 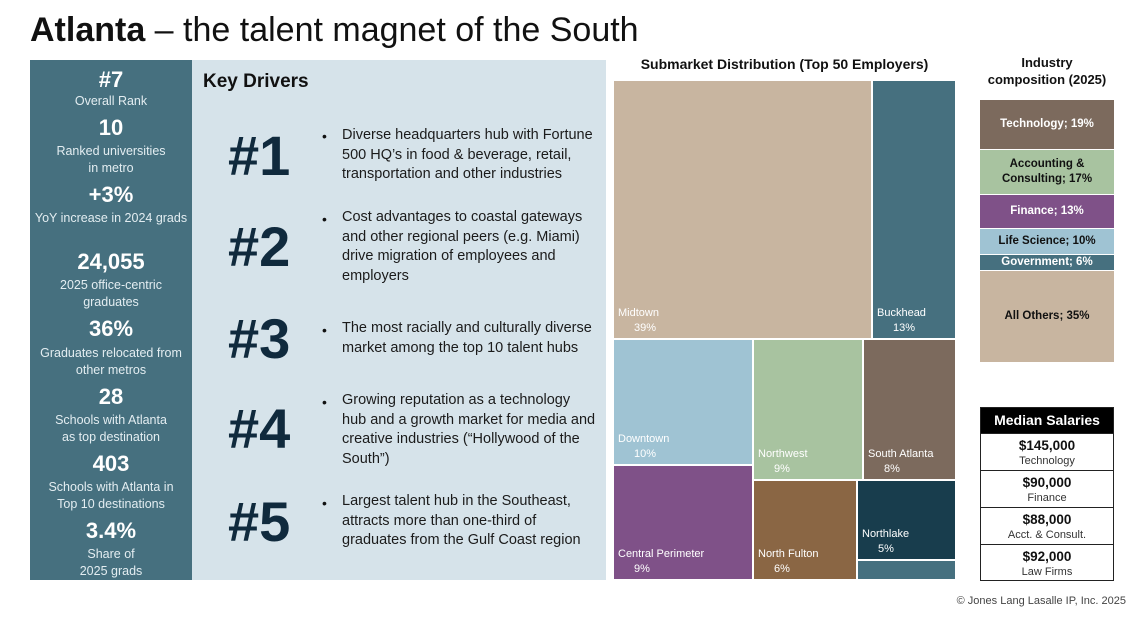 What do you see at coordinates (259, 155) in the screenshot?
I see `driver-number: #1` at bounding box center [259, 155].